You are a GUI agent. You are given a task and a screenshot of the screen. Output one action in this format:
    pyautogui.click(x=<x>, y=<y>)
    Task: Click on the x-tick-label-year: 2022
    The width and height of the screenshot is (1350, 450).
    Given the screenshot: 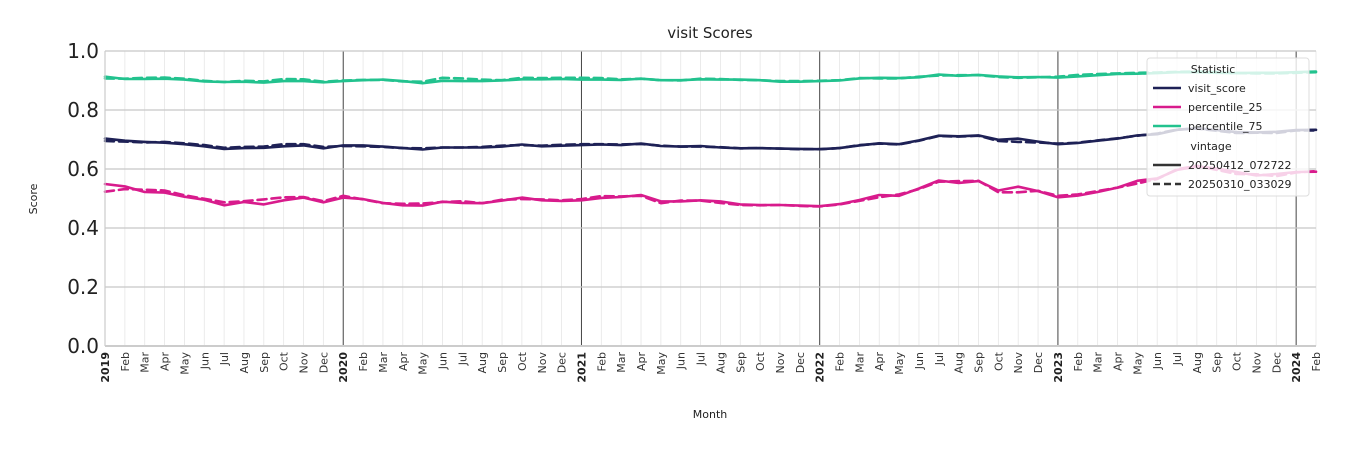 What is the action you would take?
    pyautogui.click(x=820, y=367)
    